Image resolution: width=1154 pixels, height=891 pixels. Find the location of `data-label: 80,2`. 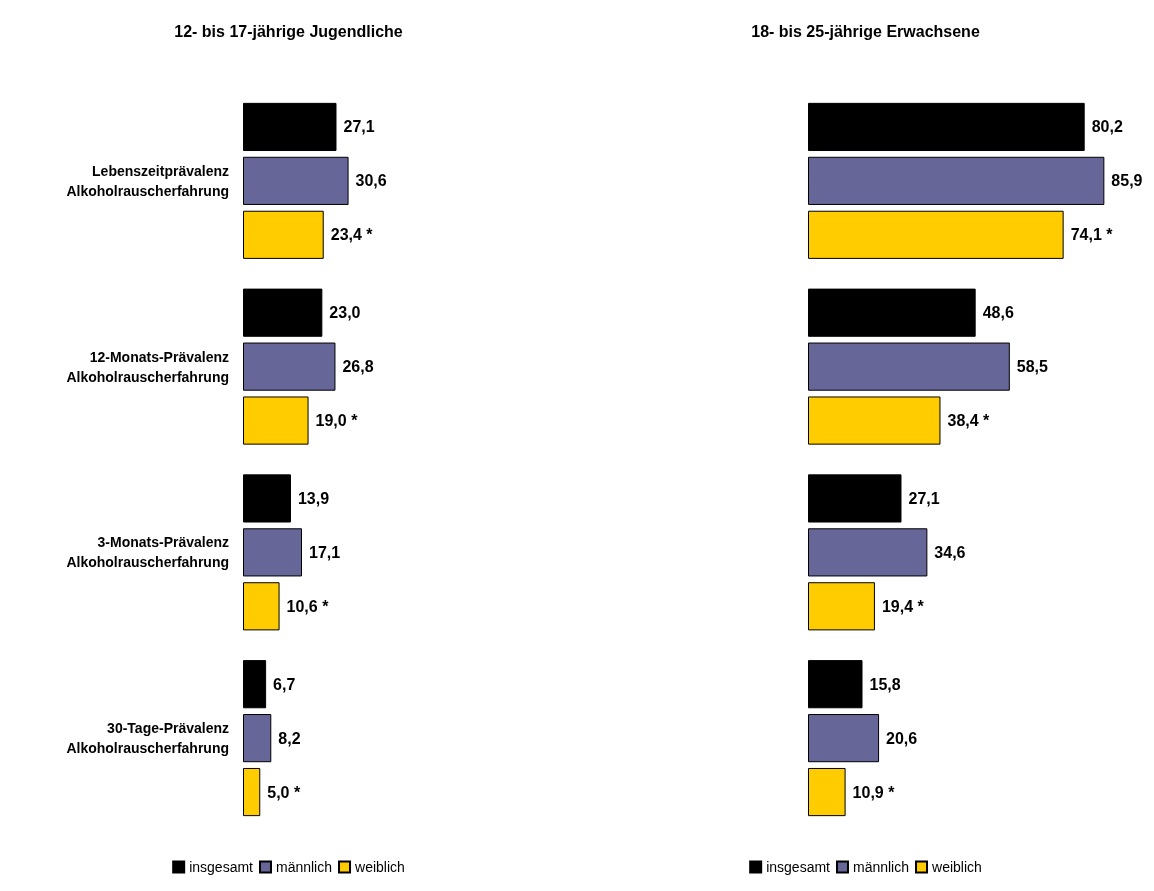

data-label: 80,2 is located at coordinates (1107, 127).